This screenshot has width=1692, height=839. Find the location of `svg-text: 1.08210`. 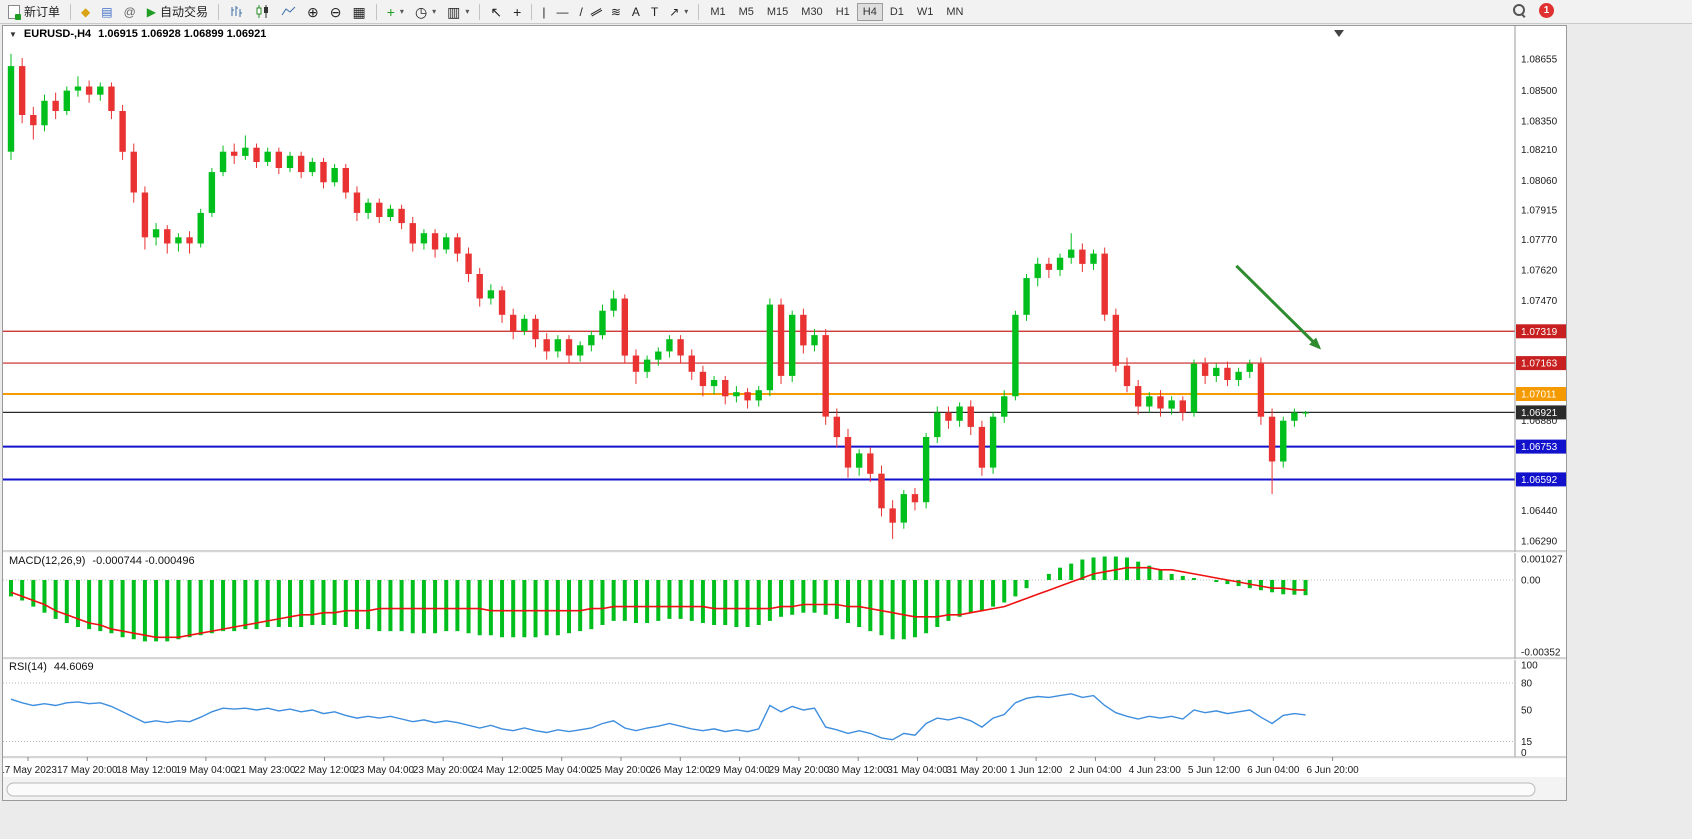

svg-text: 1.08210 is located at coordinates (1539, 150).